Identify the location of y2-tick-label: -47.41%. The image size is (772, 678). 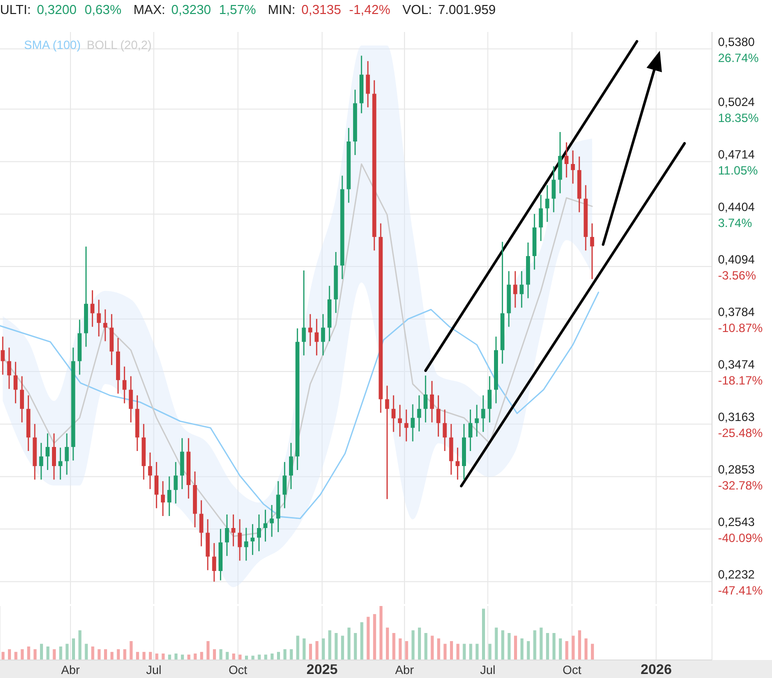
(741, 591).